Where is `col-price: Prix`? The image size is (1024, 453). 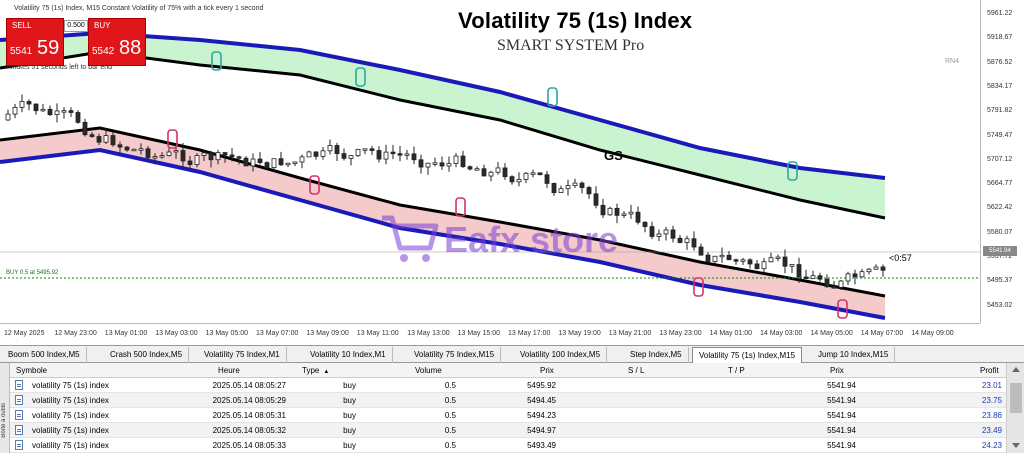
col-price: Prix is located at coordinates (547, 370).